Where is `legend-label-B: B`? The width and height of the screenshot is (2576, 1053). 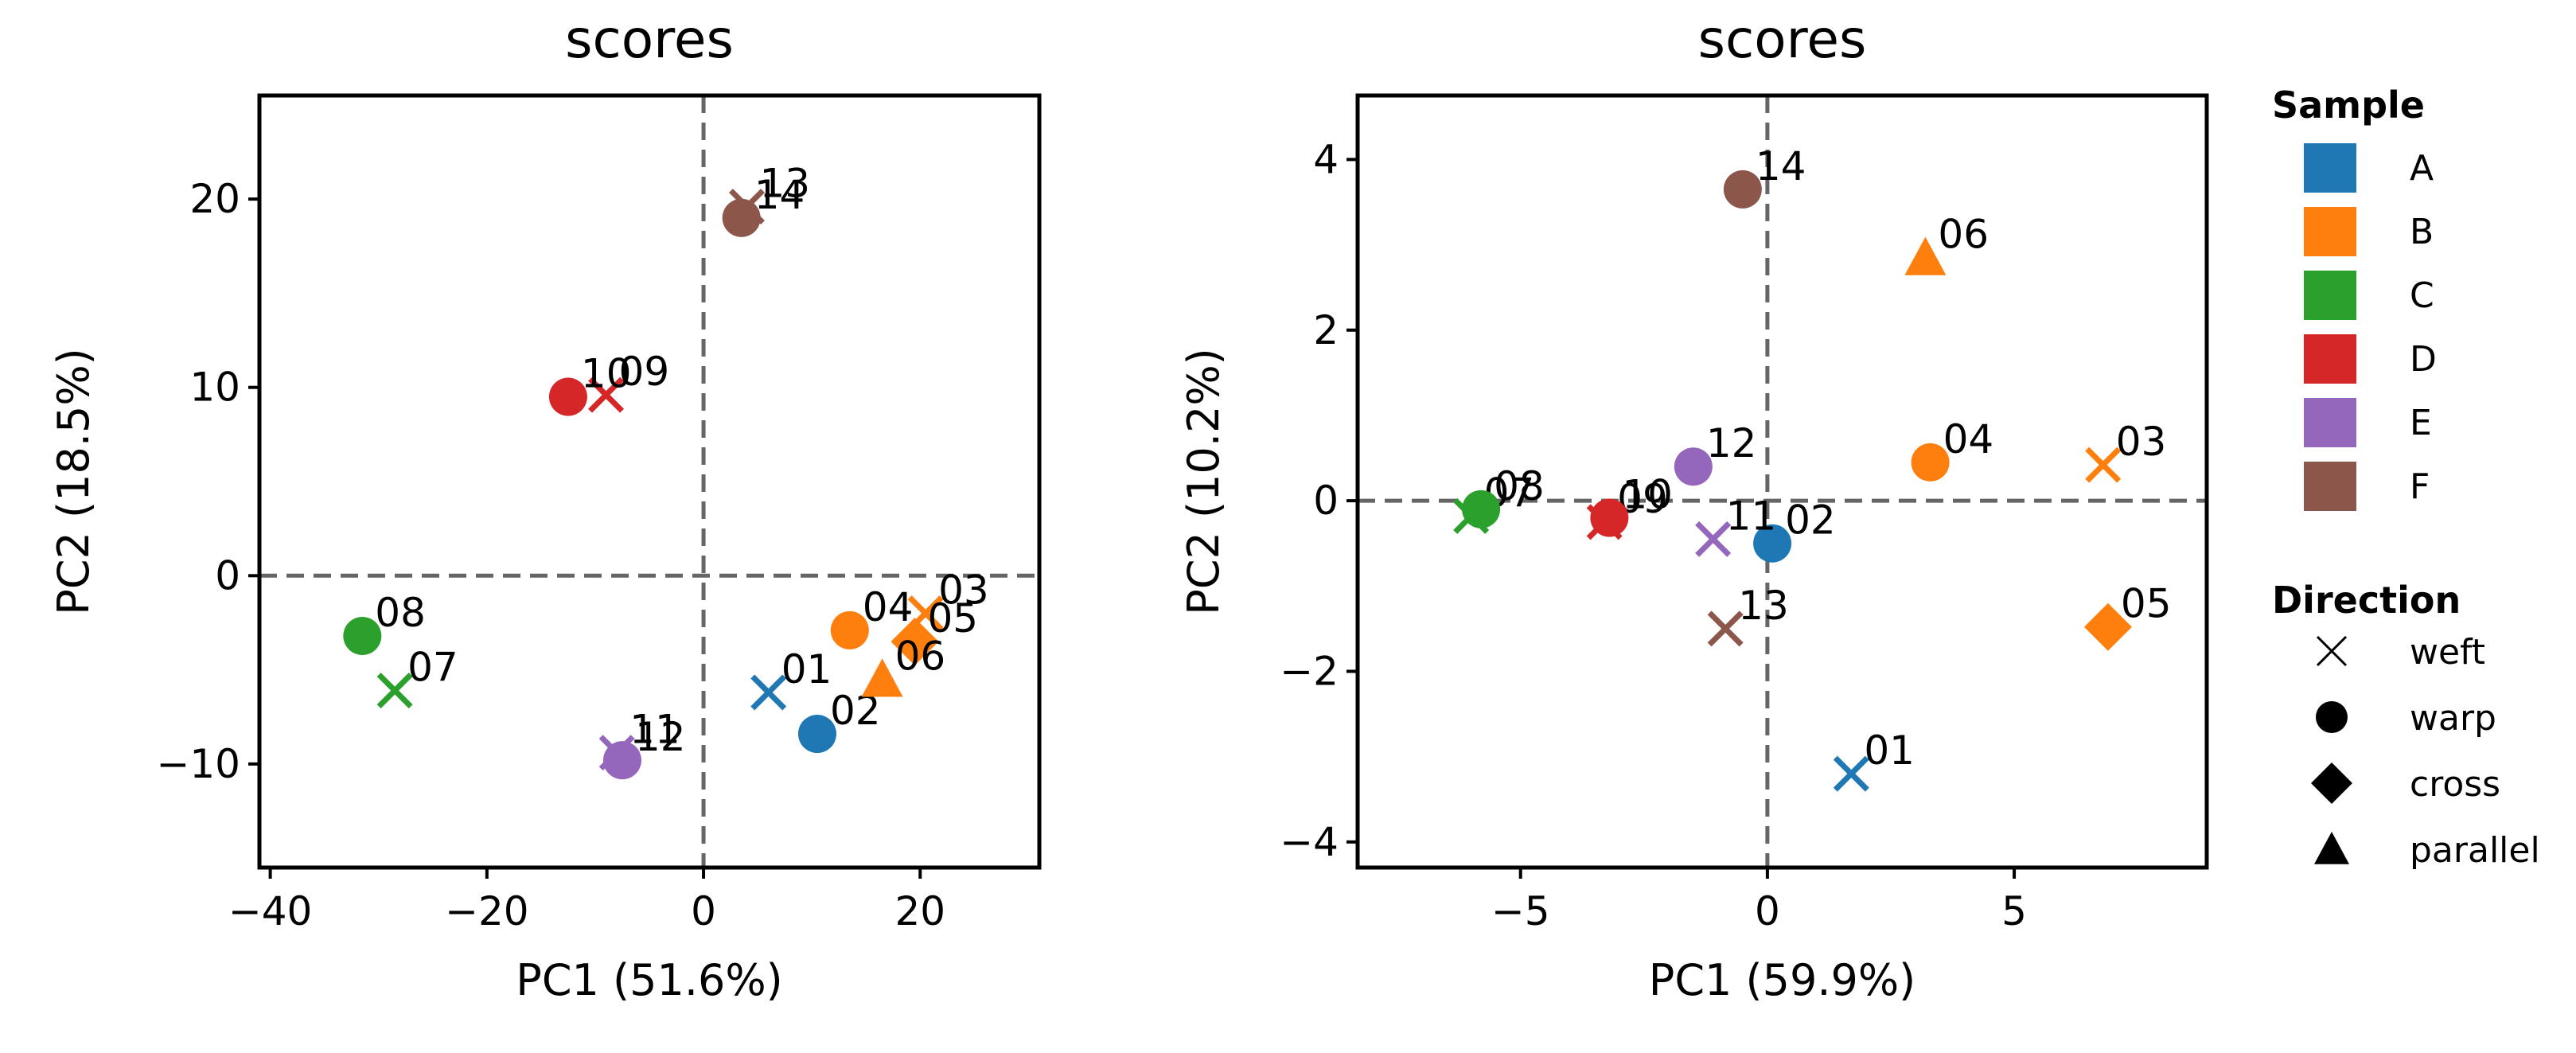
legend-label-B: B is located at coordinates (2422, 232).